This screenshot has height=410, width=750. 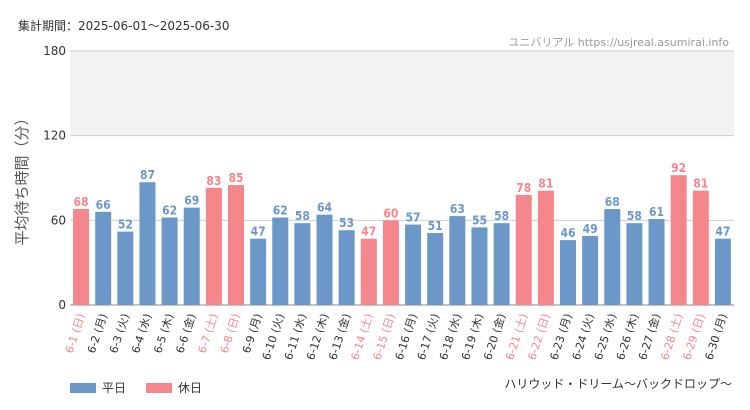 I want to click on value-label: 55, so click(x=479, y=220).